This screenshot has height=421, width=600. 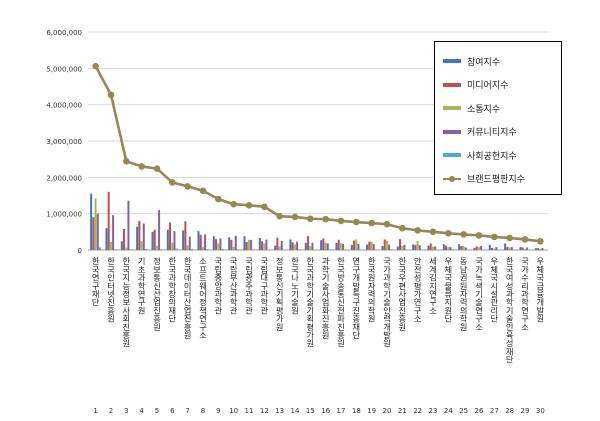 I want to click on legend-label: 사회공헌지수, so click(x=492, y=155).